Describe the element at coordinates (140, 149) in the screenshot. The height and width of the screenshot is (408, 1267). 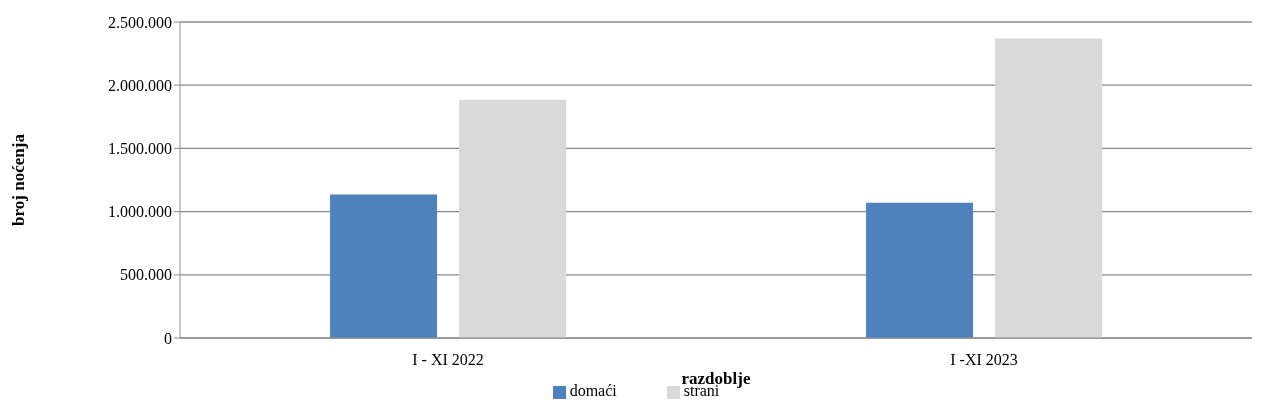
I see `y-tick-label: 1.500.000` at that location.